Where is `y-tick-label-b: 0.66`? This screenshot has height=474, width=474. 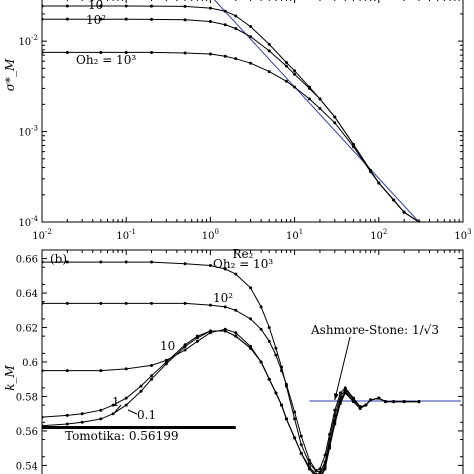
y-tick-label-b: 0.66 is located at coordinates (27, 260).